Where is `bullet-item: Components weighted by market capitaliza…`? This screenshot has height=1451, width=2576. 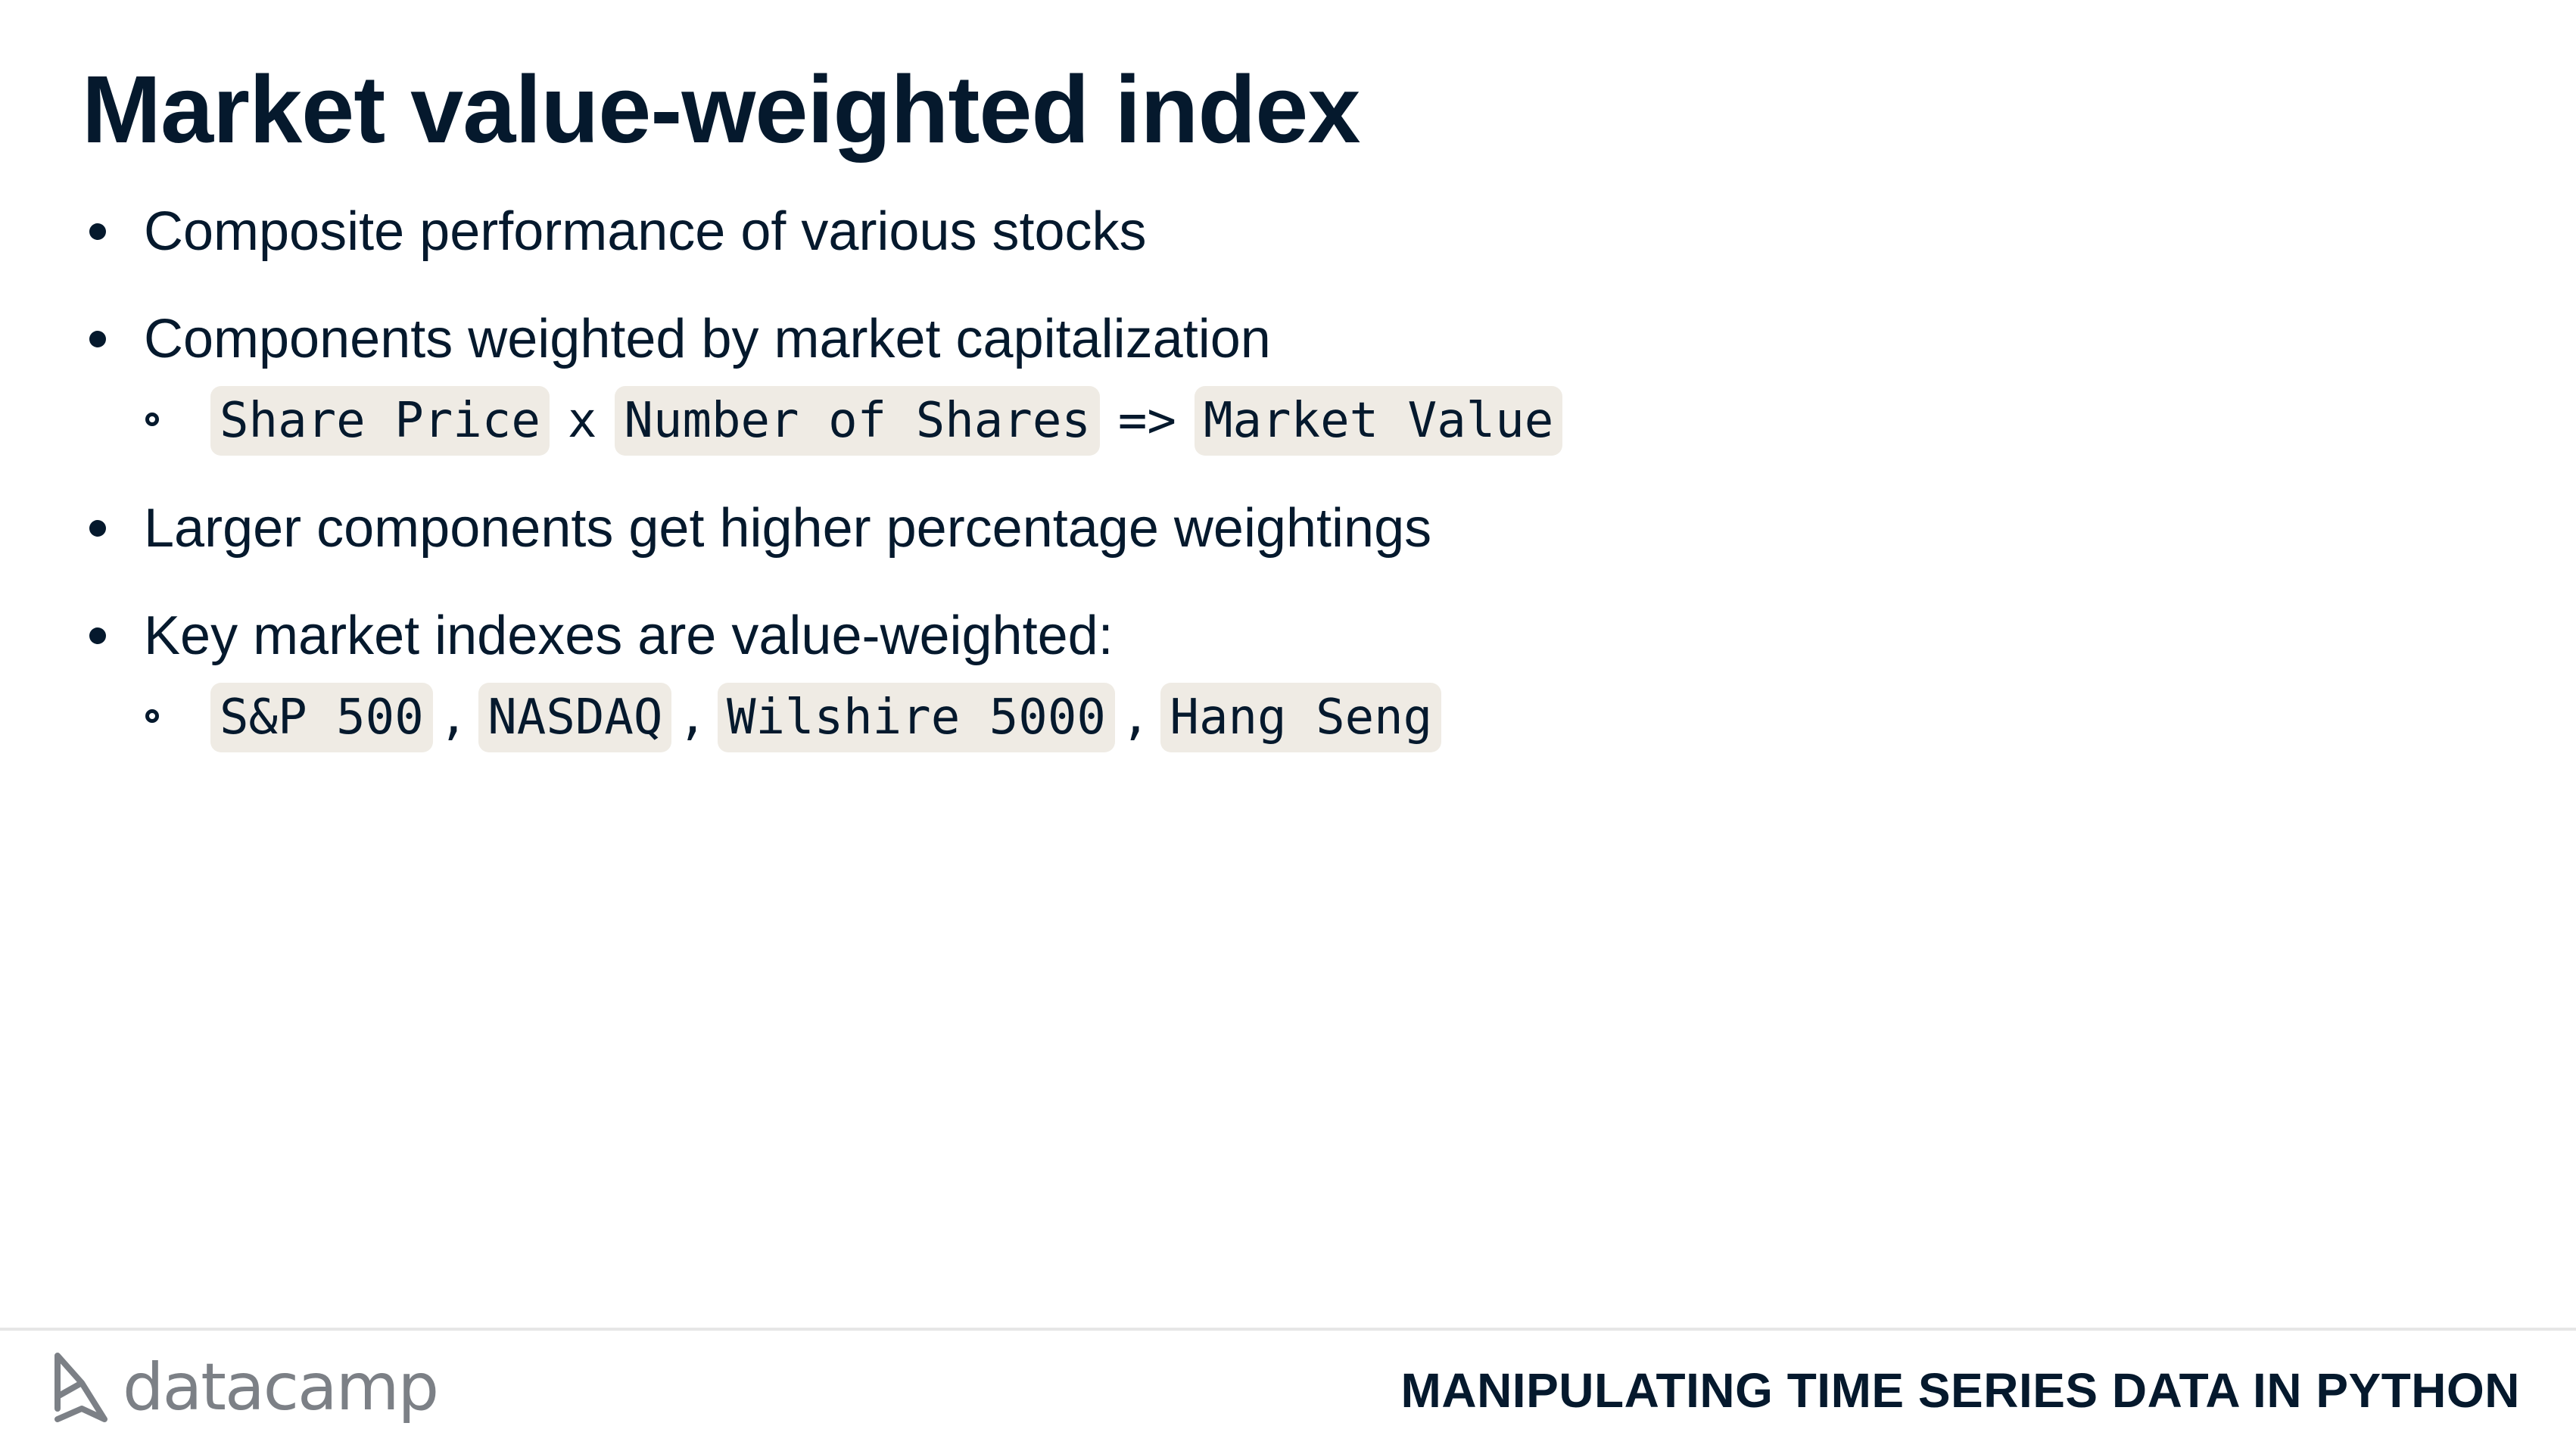
bullet-item: Components weighted by market capitaliza… is located at coordinates (1066, 339).